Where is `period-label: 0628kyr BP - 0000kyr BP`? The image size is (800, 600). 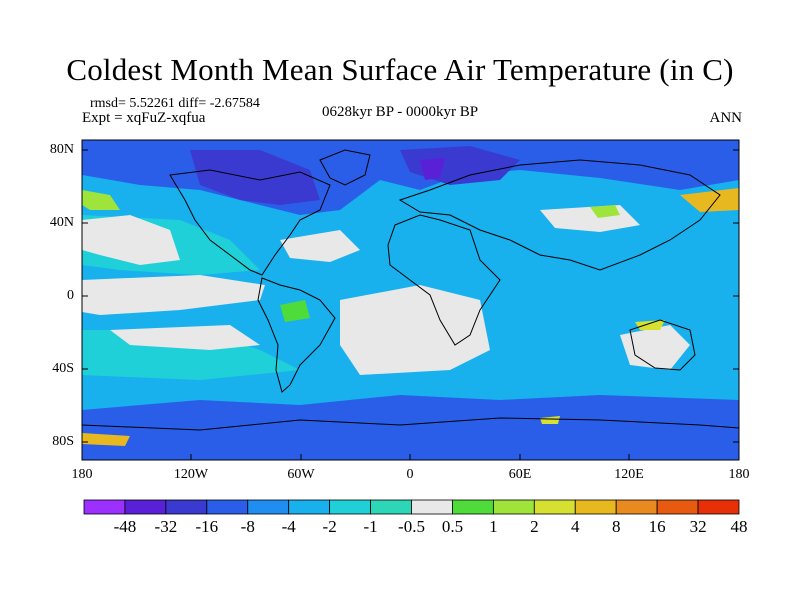
period-label: 0628kyr BP - 0000kyr BP is located at coordinates (400, 112).